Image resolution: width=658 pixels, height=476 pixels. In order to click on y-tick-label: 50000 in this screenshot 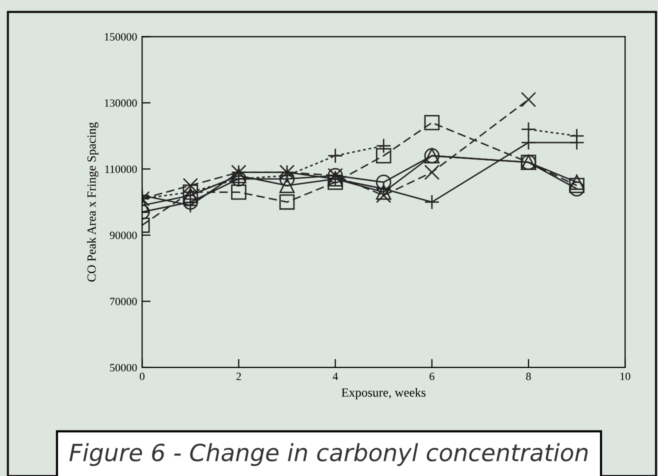, I will do `click(123, 368)`.